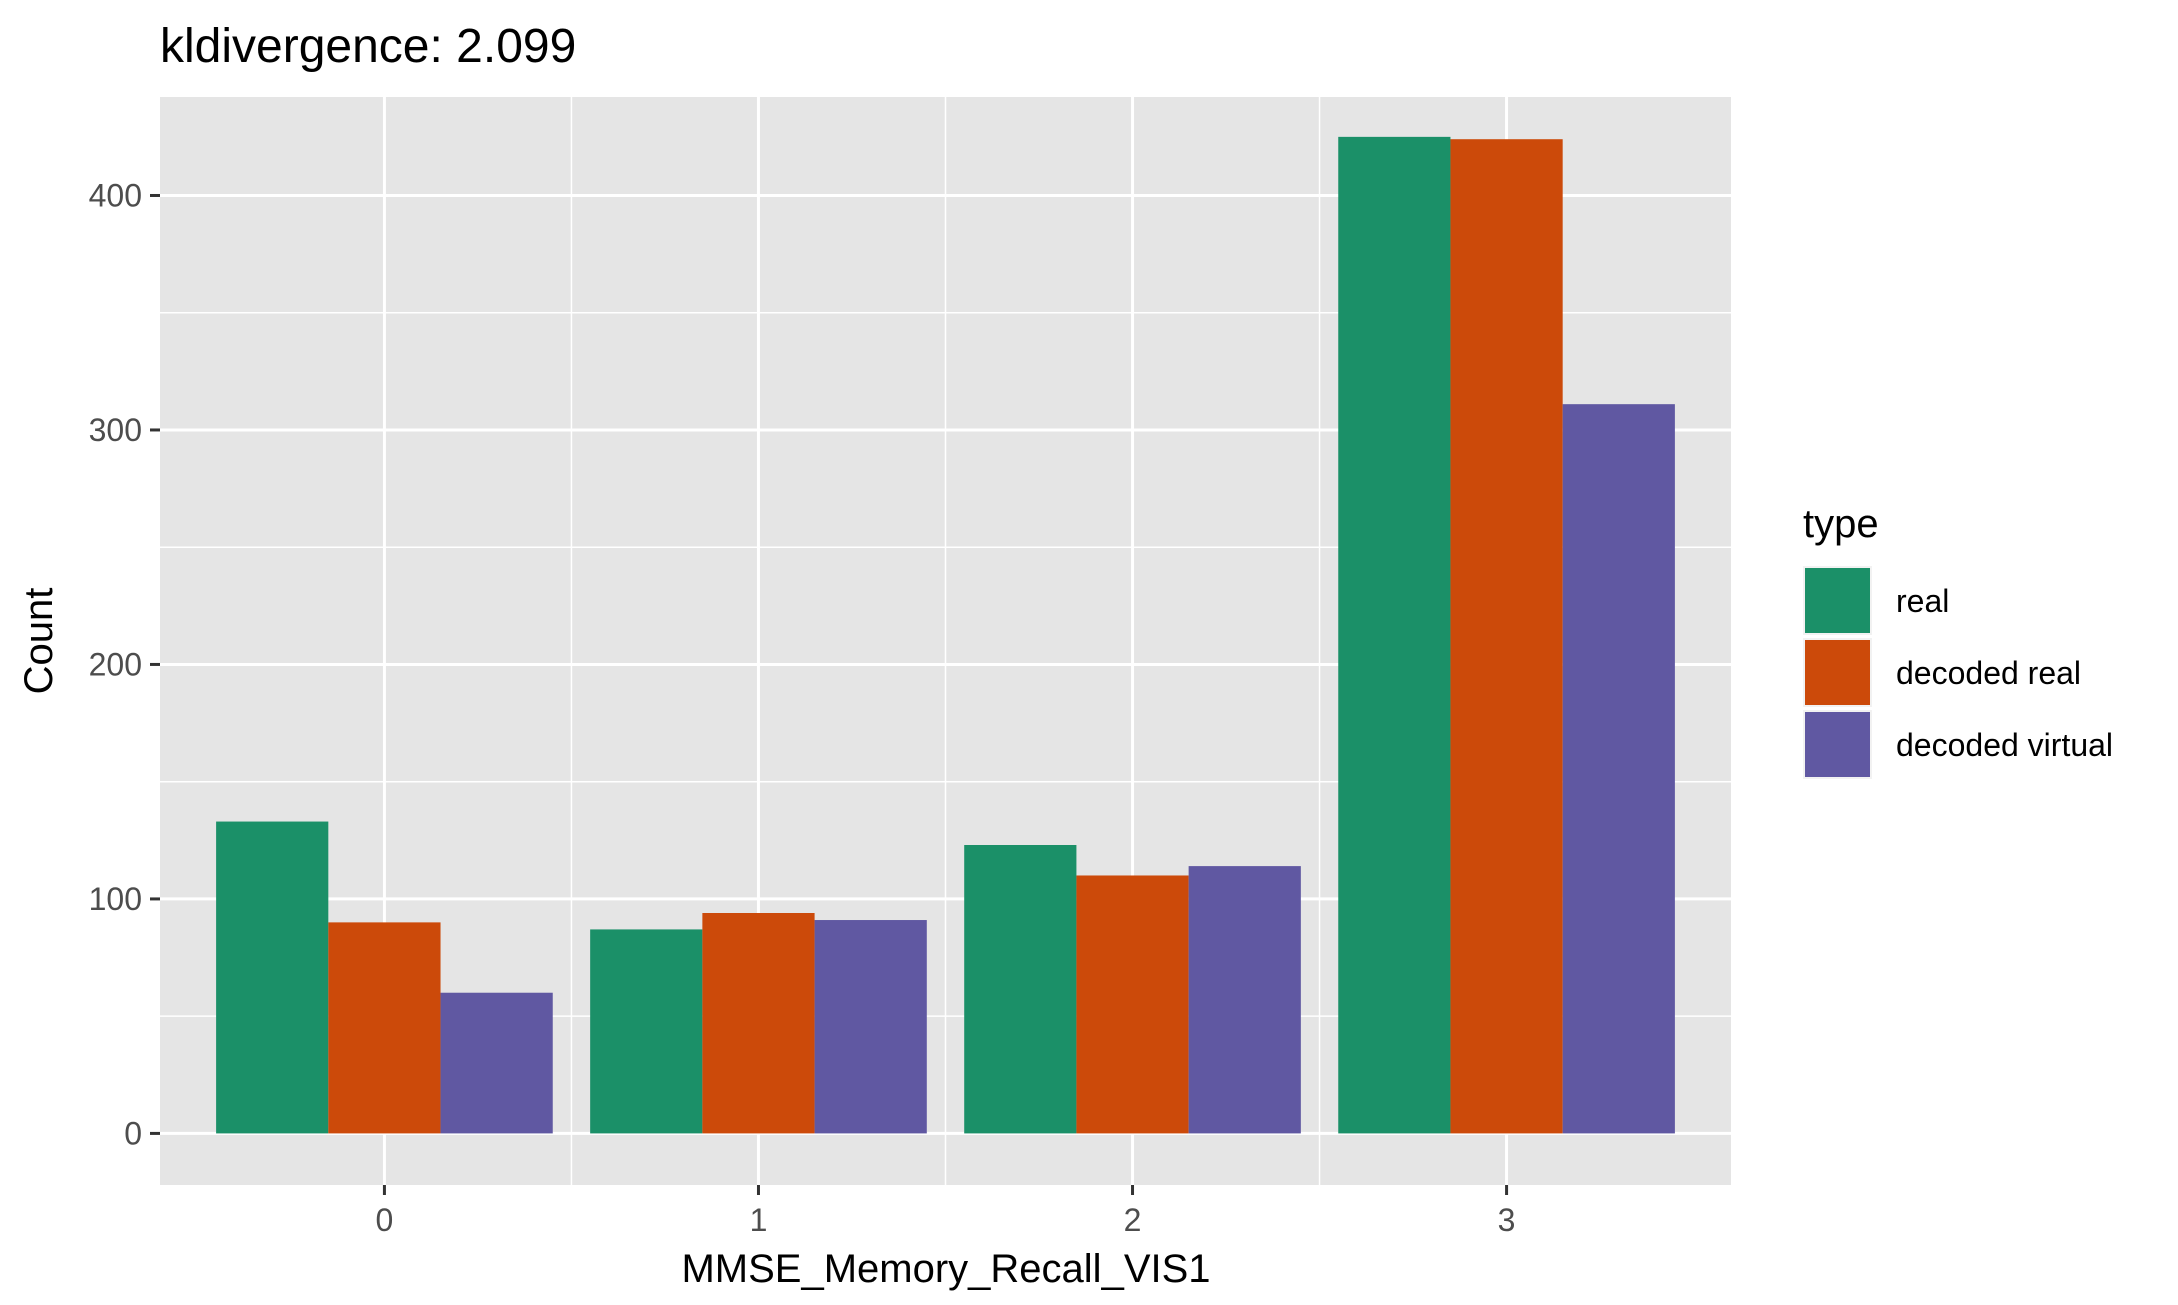 This screenshot has width=2178, height=1305. What do you see at coordinates (133, 1133) in the screenshot?
I see `y-tick-label: 0` at bounding box center [133, 1133].